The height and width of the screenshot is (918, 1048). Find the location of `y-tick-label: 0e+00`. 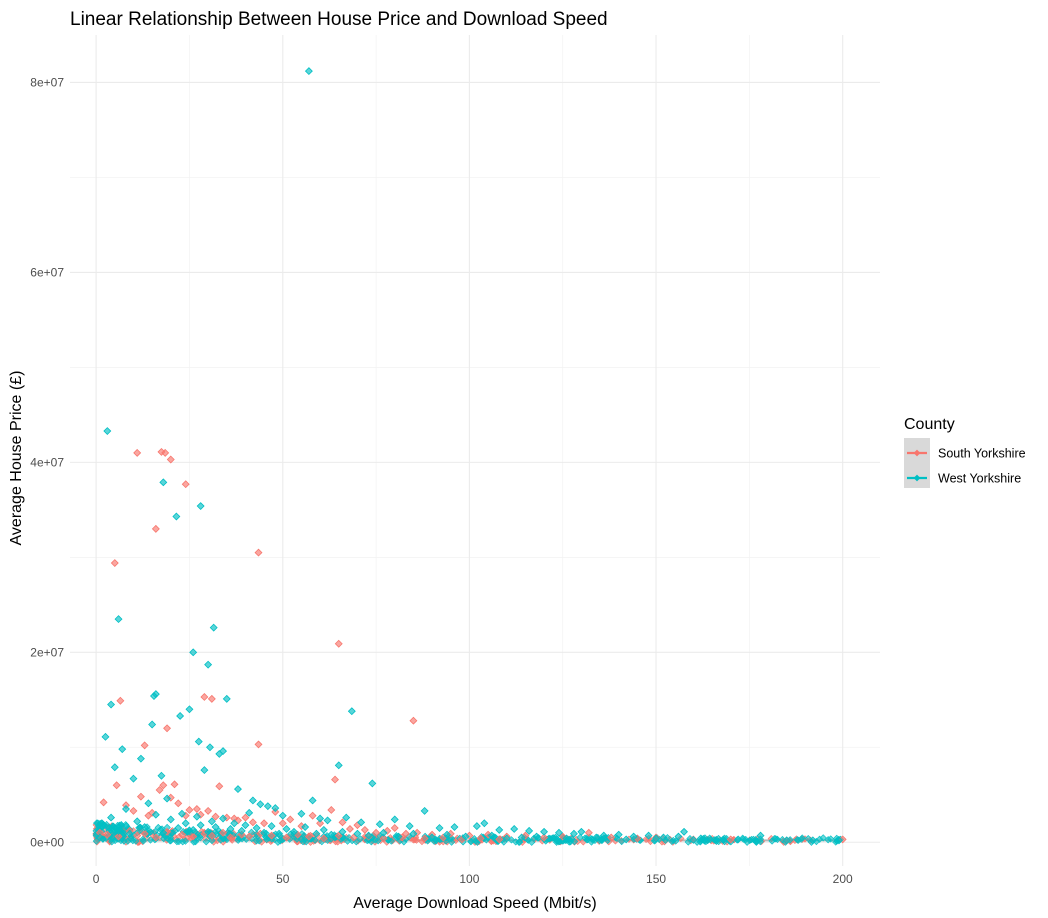

y-tick-label: 0e+00 is located at coordinates (47, 842).